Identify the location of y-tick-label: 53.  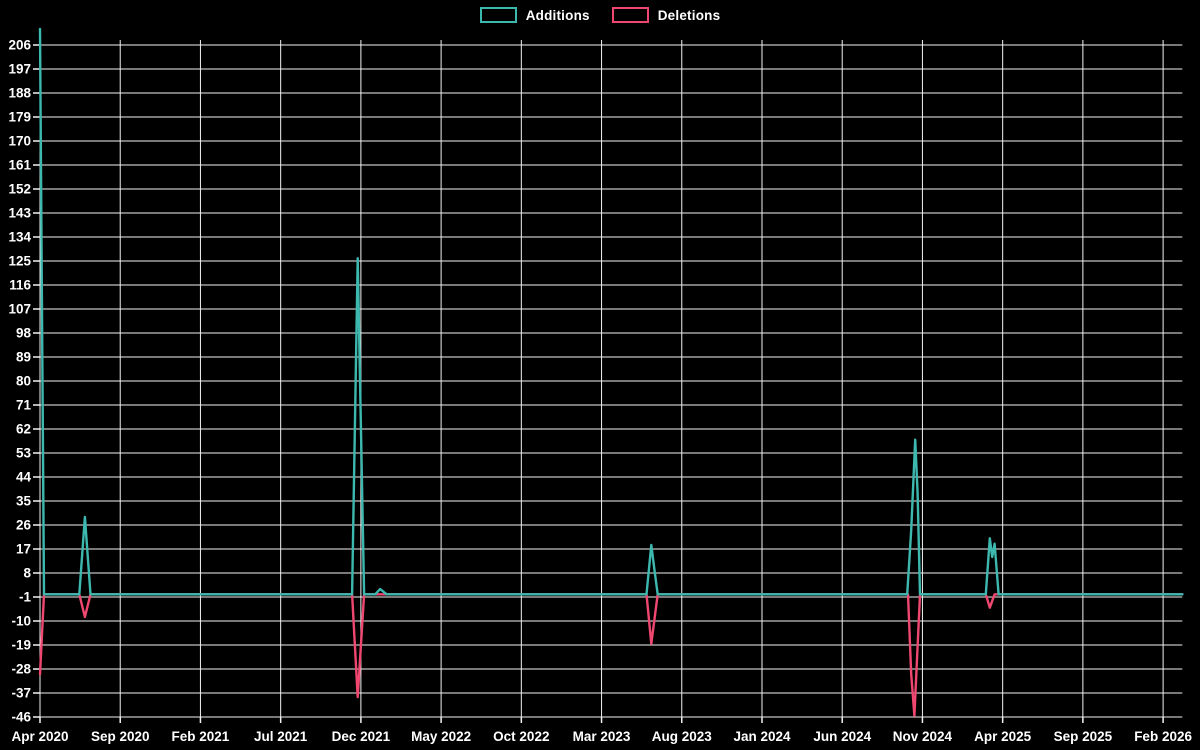
(24, 453).